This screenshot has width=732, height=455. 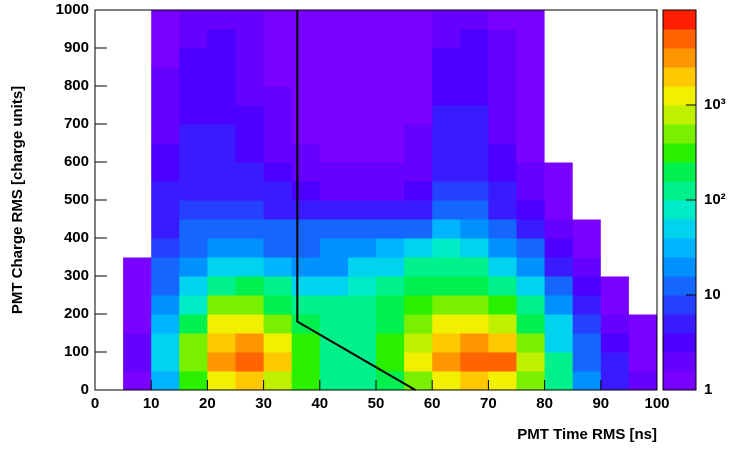 I want to click on x-tick-label: 20, so click(x=207, y=403).